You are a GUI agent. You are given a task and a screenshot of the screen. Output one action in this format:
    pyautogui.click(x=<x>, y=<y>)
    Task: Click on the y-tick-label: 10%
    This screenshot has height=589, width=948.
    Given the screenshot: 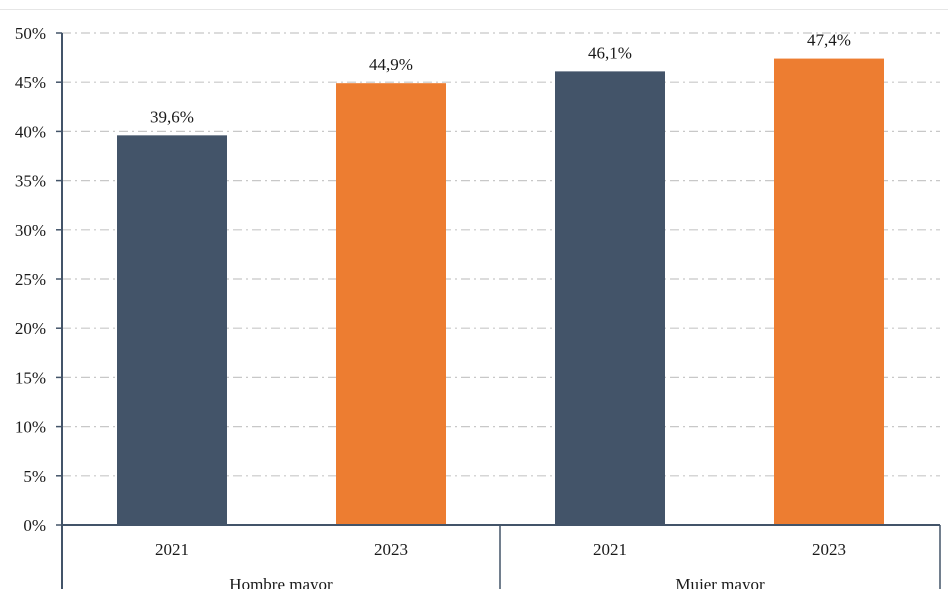 What is the action you would take?
    pyautogui.click(x=30, y=427)
    